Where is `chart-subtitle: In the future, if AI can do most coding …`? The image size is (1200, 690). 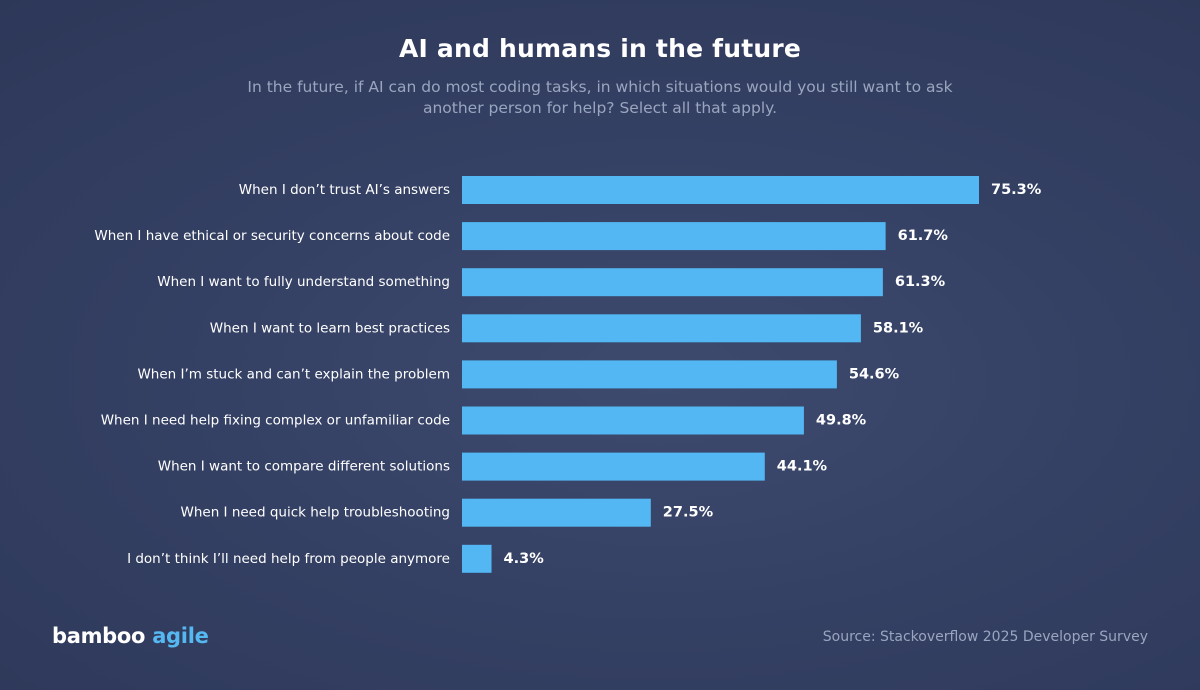
chart-subtitle: In the future, if AI can do most coding … is located at coordinates (600, 97).